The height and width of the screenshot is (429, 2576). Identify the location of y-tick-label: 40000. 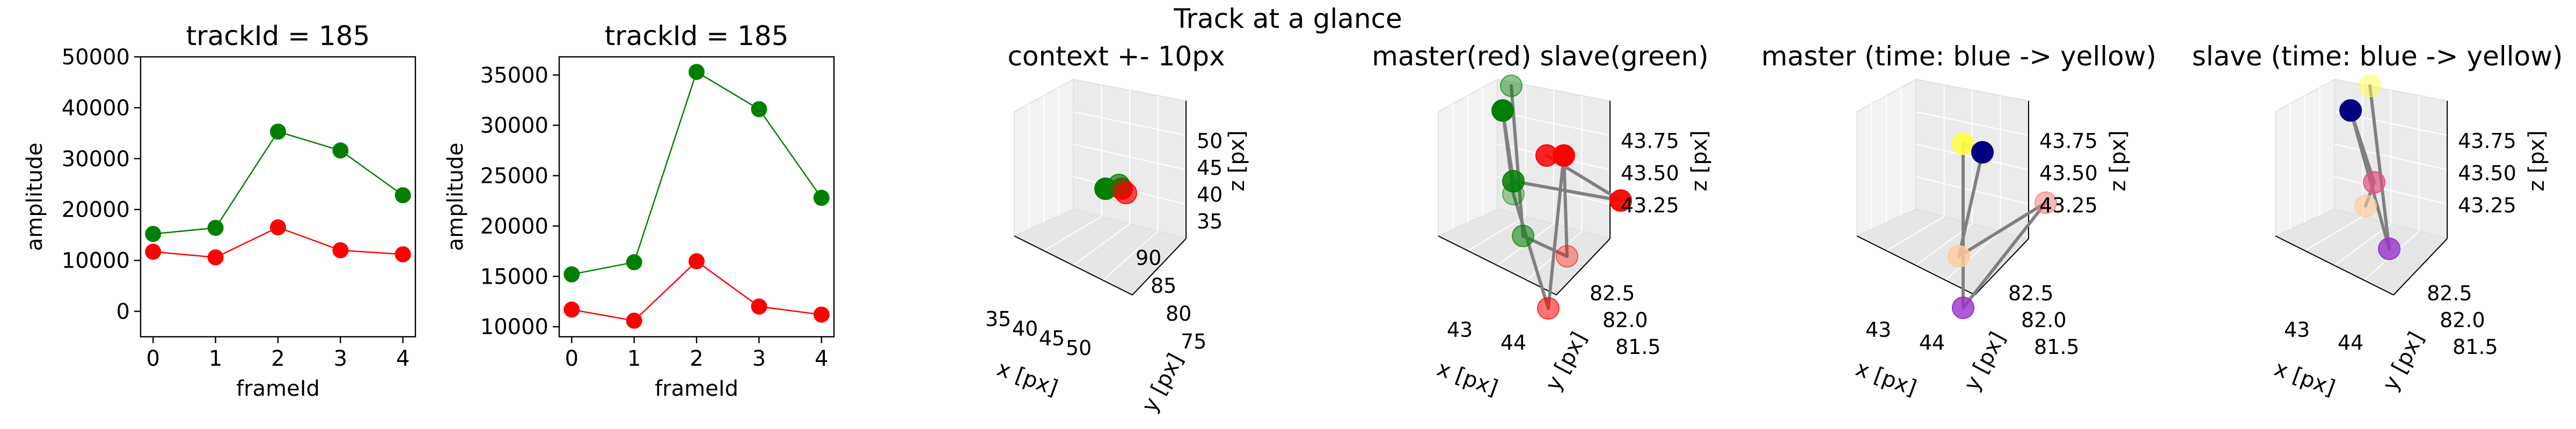
(96, 108).